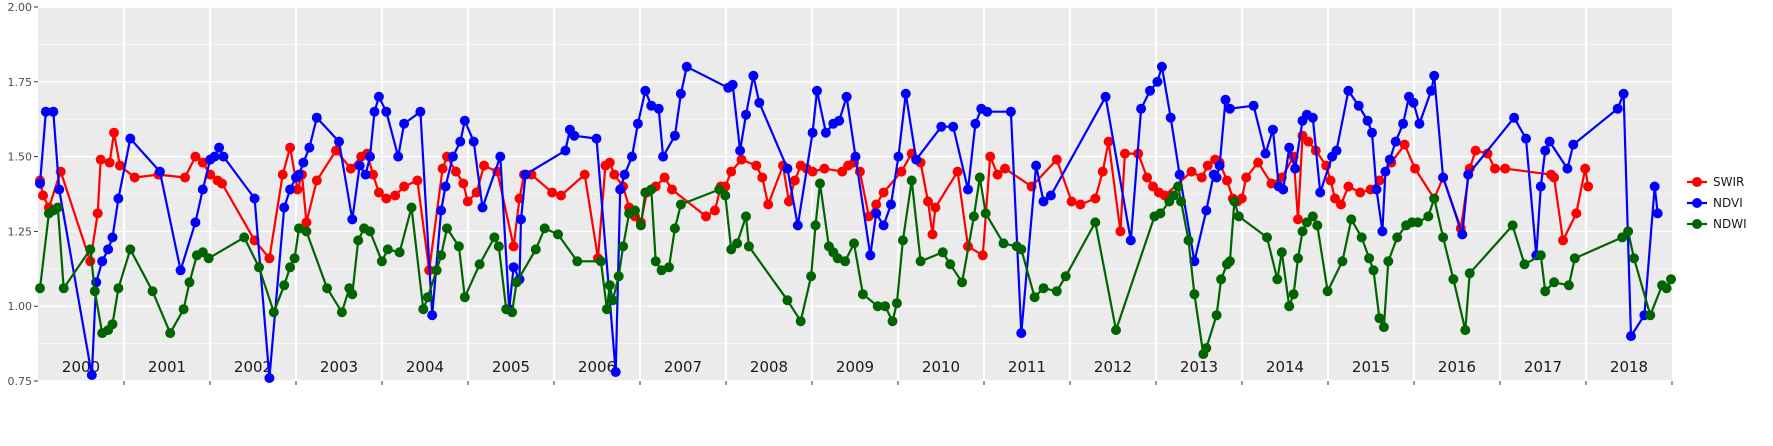 The height and width of the screenshot is (446, 1773). I want to click on legend-label: NDVI, so click(1728, 203).